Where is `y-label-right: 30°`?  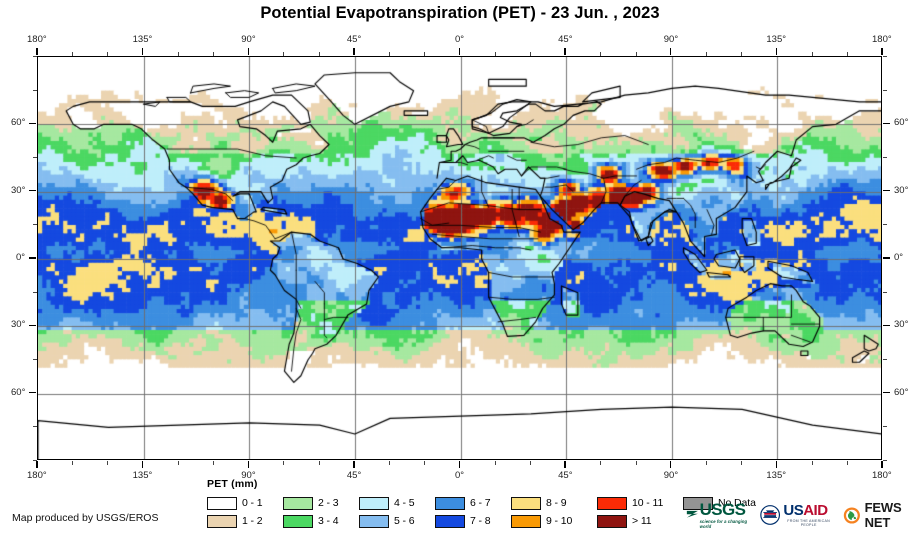
y-label-right: 30° is located at coordinates (901, 190).